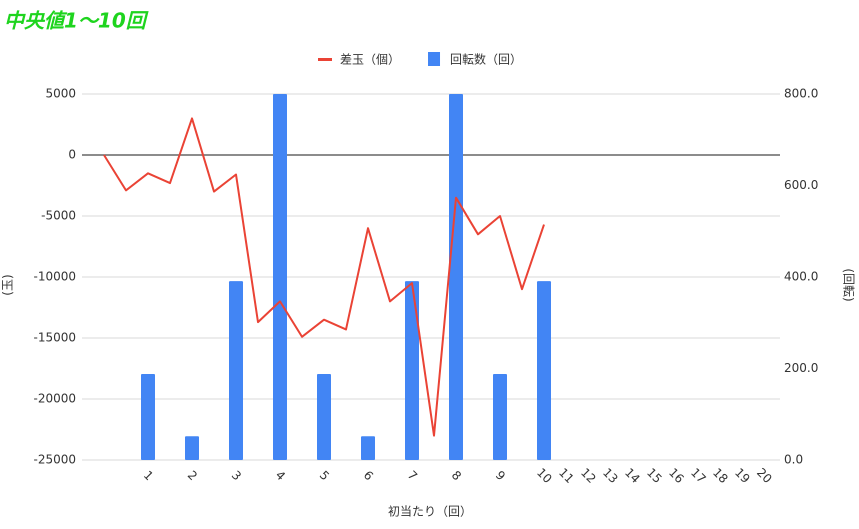  Describe the element at coordinates (801, 94) in the screenshot. I see `y2-tick-label: 800.0` at that location.